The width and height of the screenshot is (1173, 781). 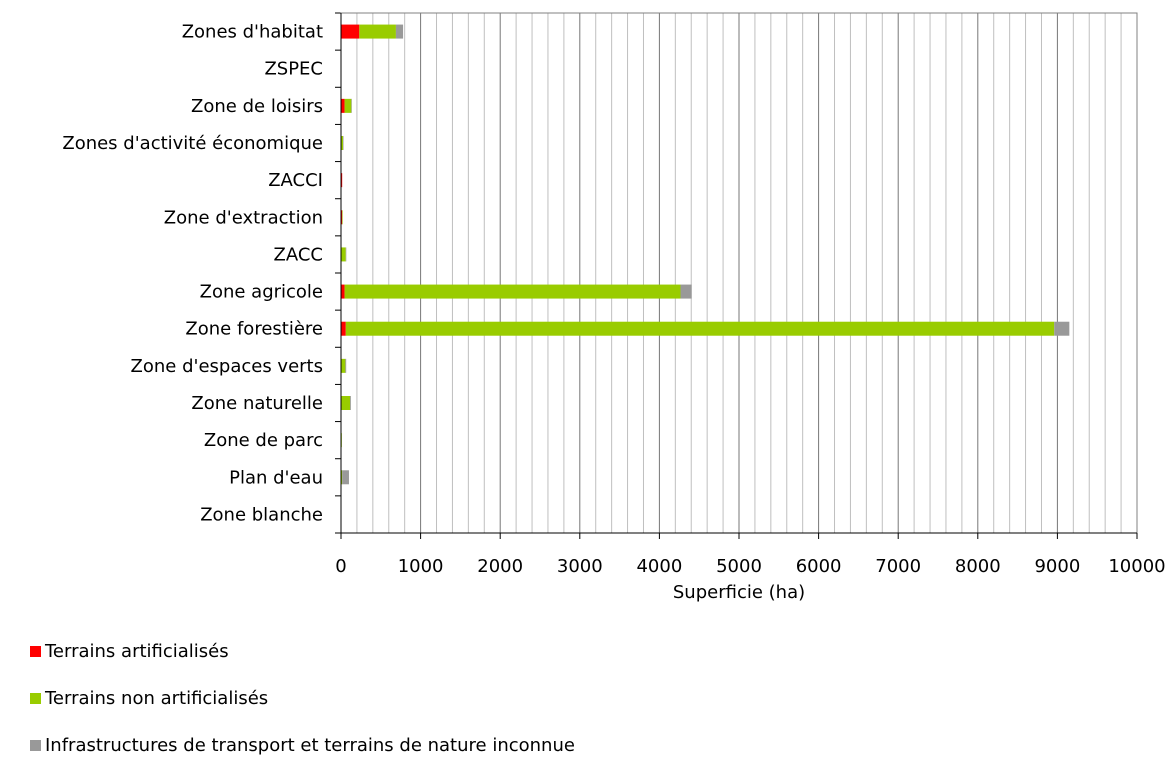 What do you see at coordinates (257, 403) in the screenshot?
I see `category-label: Zone naturelle` at bounding box center [257, 403].